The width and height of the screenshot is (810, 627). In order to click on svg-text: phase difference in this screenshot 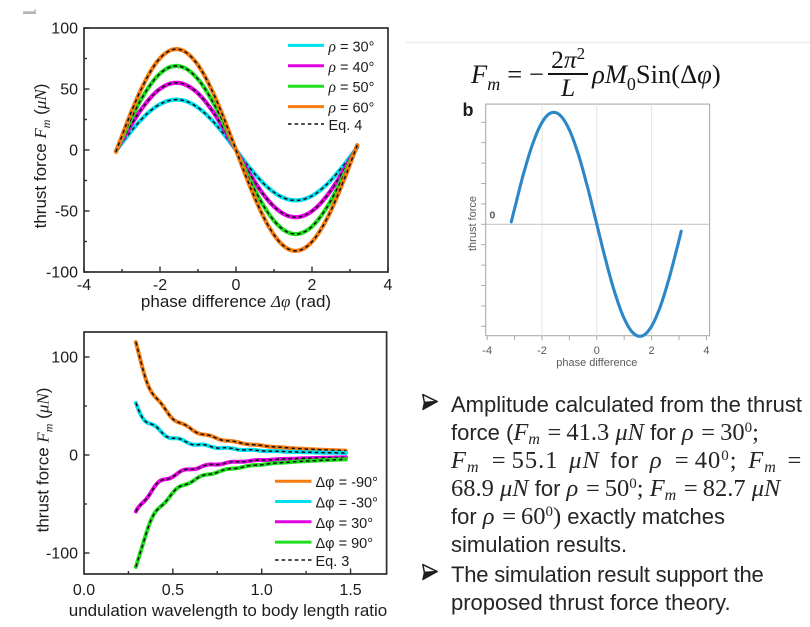, I will do `click(596, 363)`.